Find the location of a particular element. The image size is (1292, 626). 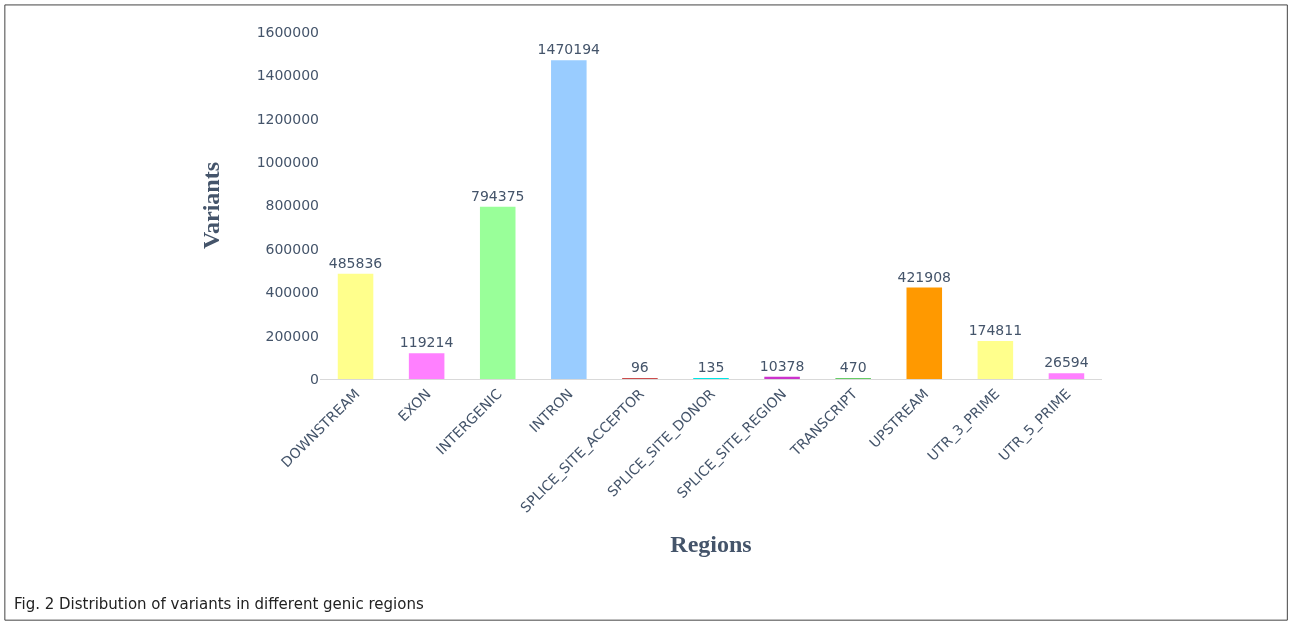

data-label: 135 is located at coordinates (711, 367).